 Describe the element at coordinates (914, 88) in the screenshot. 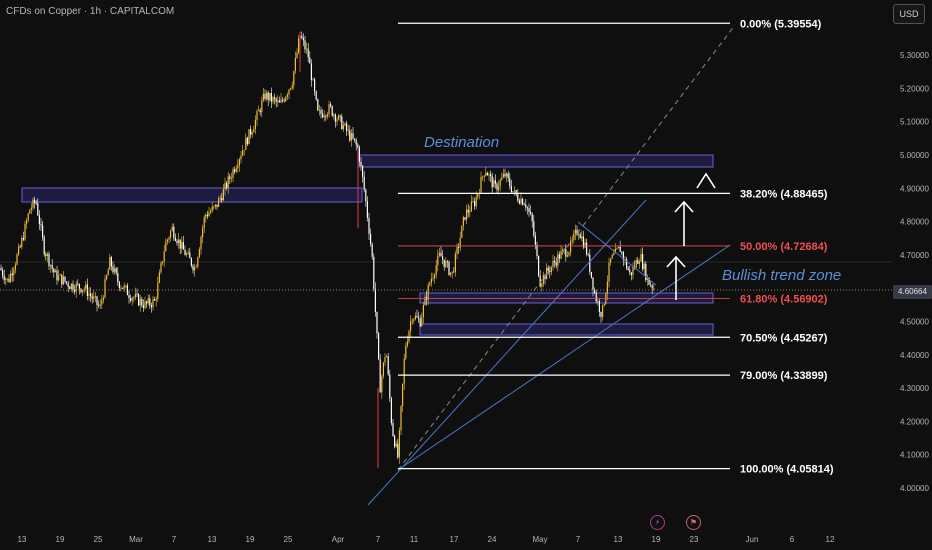

I see `y-tick-label: 5.20000` at that location.